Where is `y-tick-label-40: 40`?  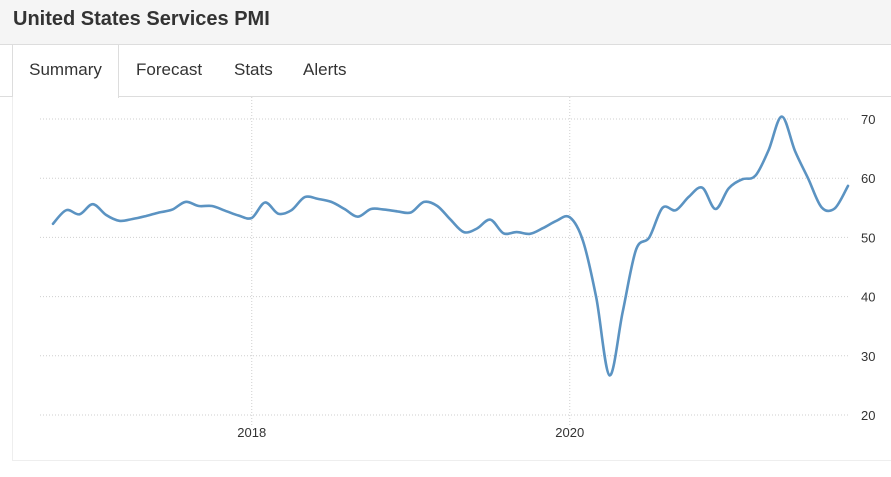
y-tick-label-40: 40 is located at coordinates (868, 297).